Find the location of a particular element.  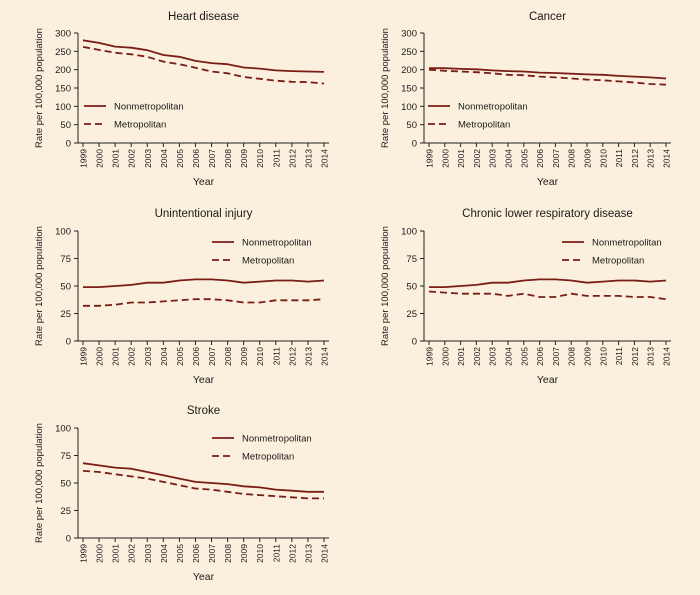

chart-title: Chronic lower respiratory disease is located at coordinates (547, 214).